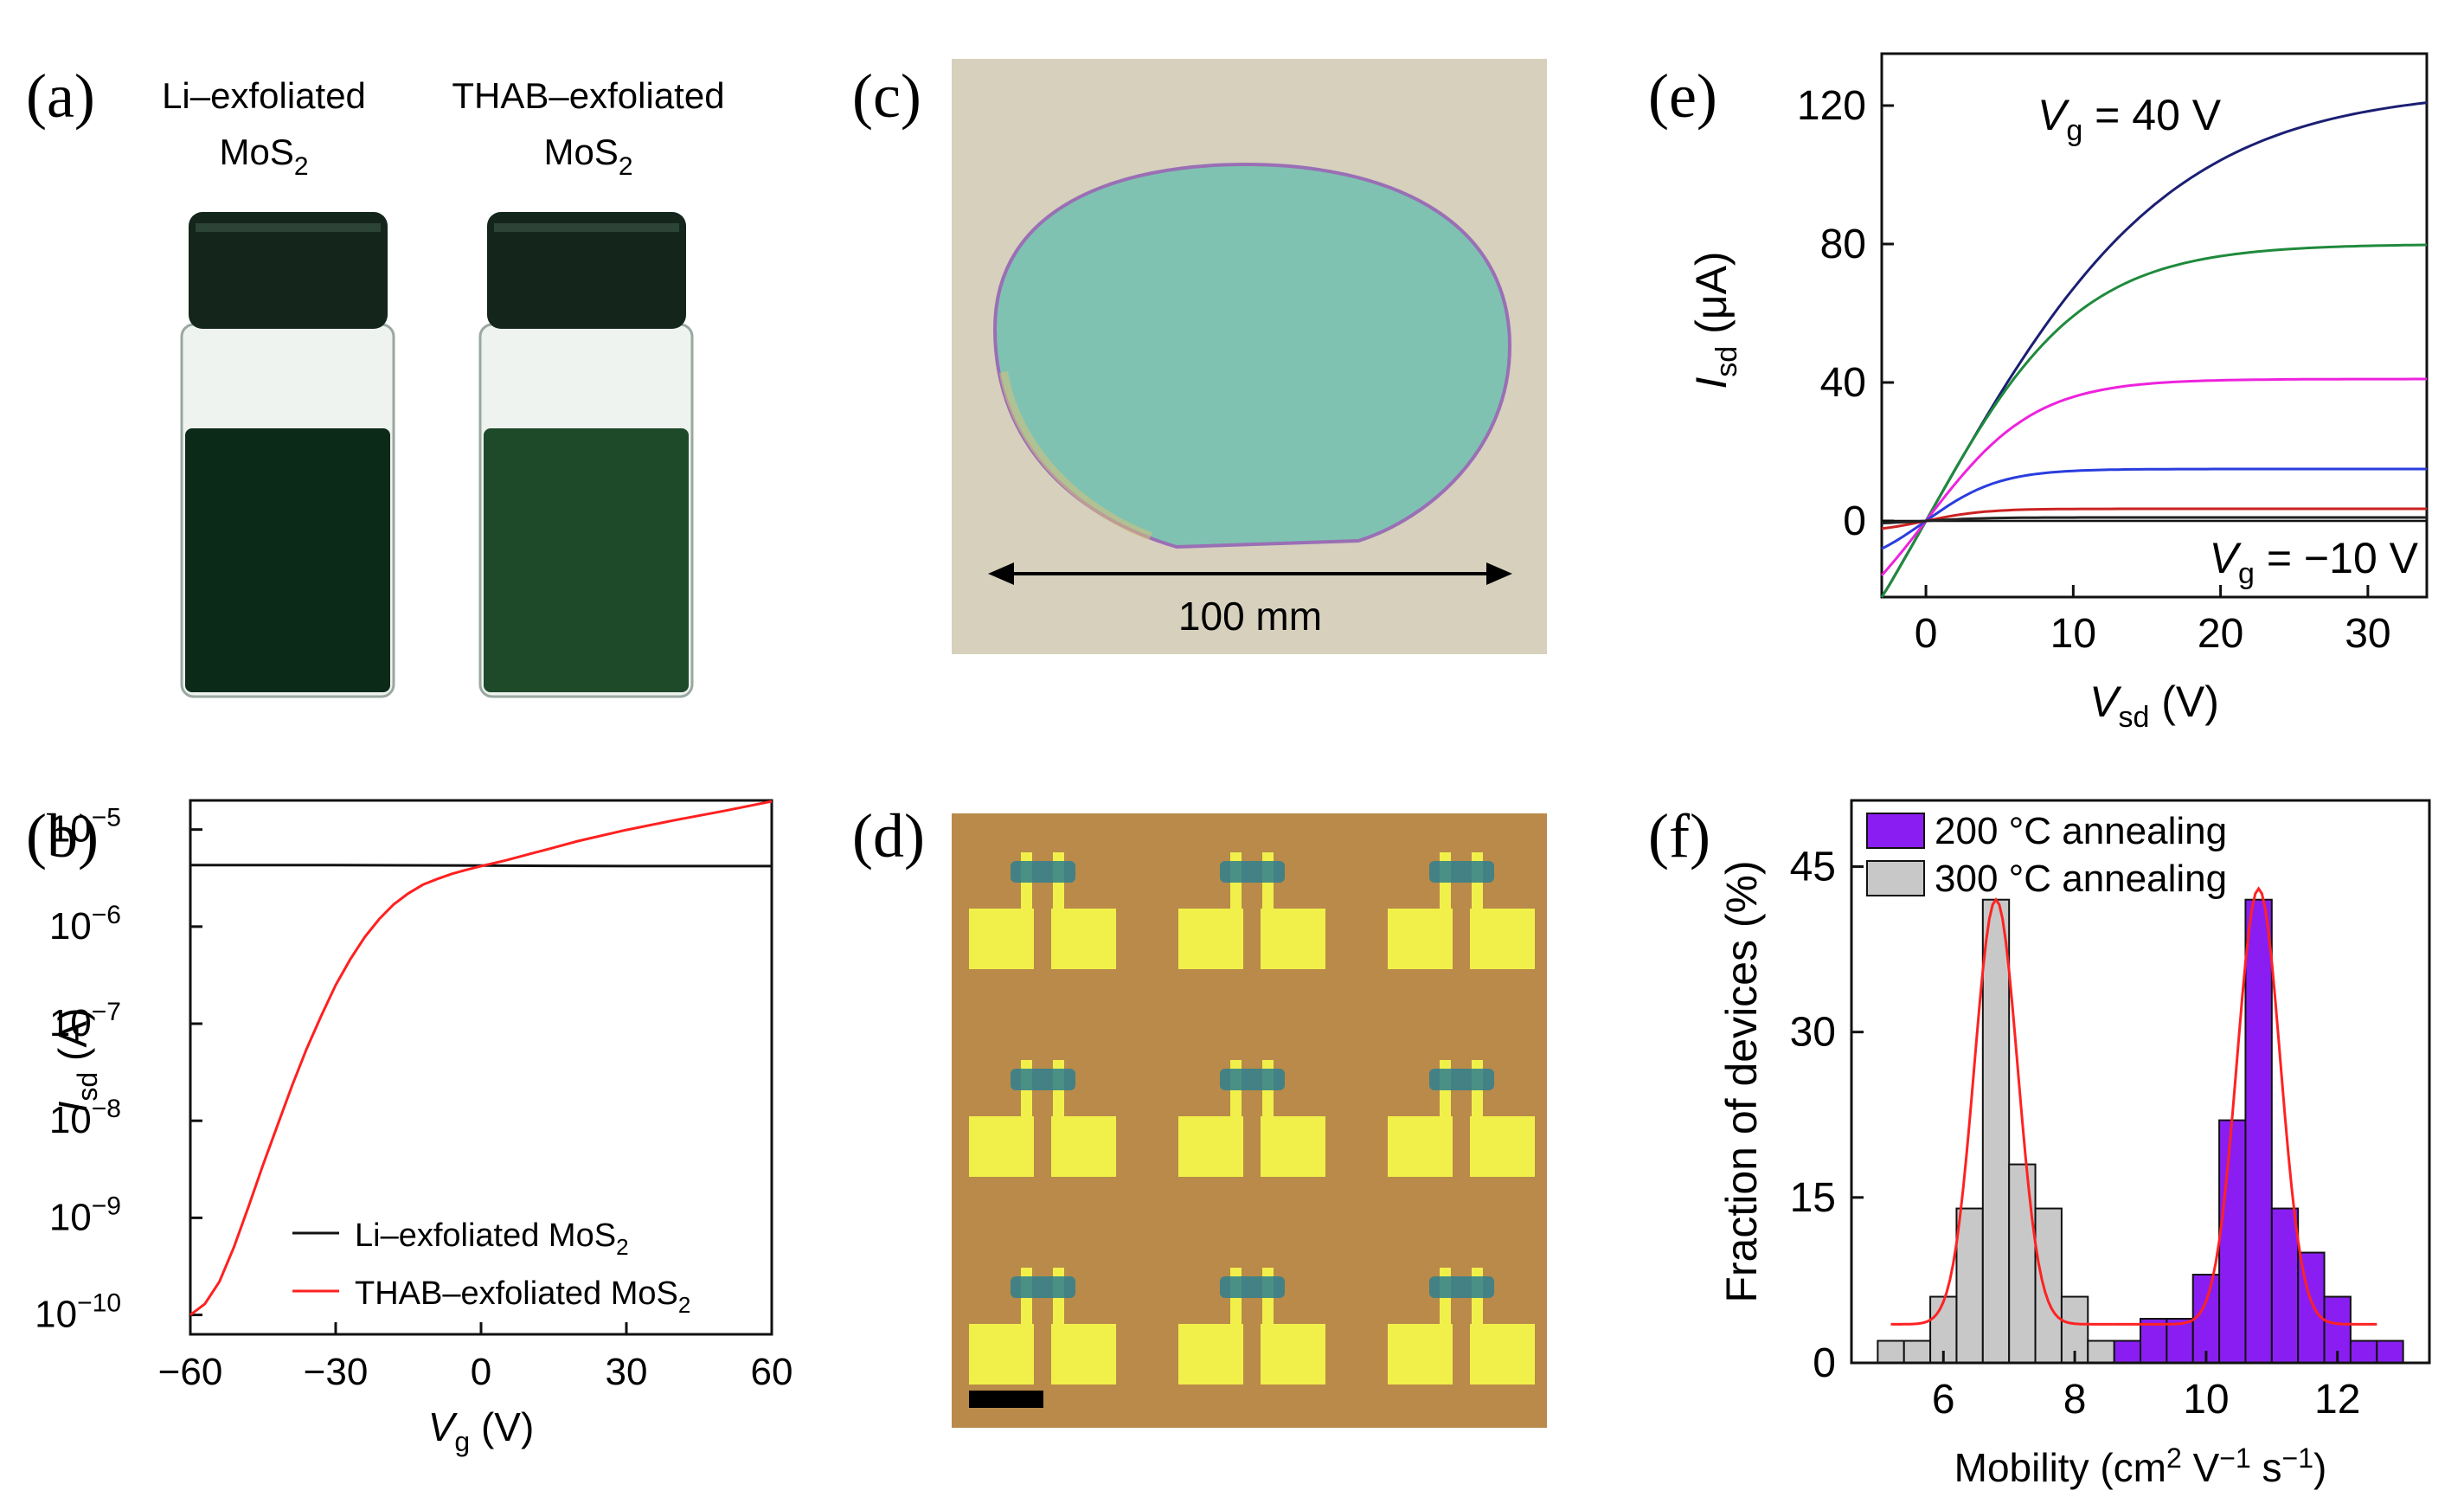 Image resolution: width=2464 pixels, height=1497 pixels. What do you see at coordinates (1006, 1399) in the screenshot?
I see `device-scale-bar` at bounding box center [1006, 1399].